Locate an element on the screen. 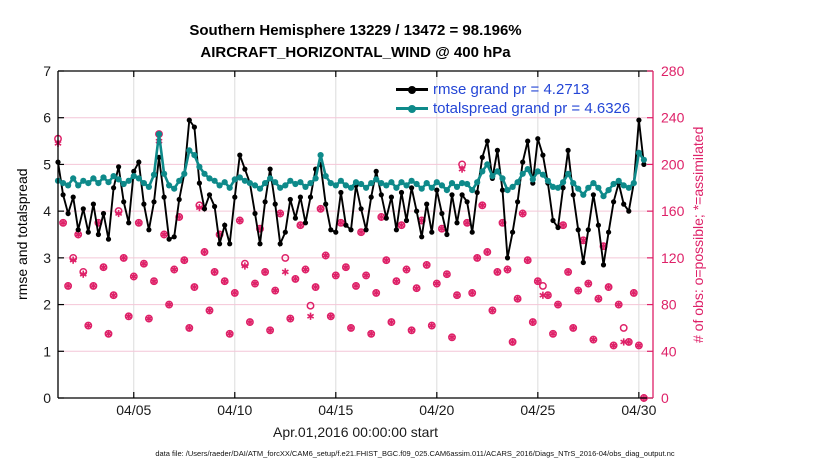 The image size is (830, 470). svg-text: 200 is located at coordinates (673, 164).